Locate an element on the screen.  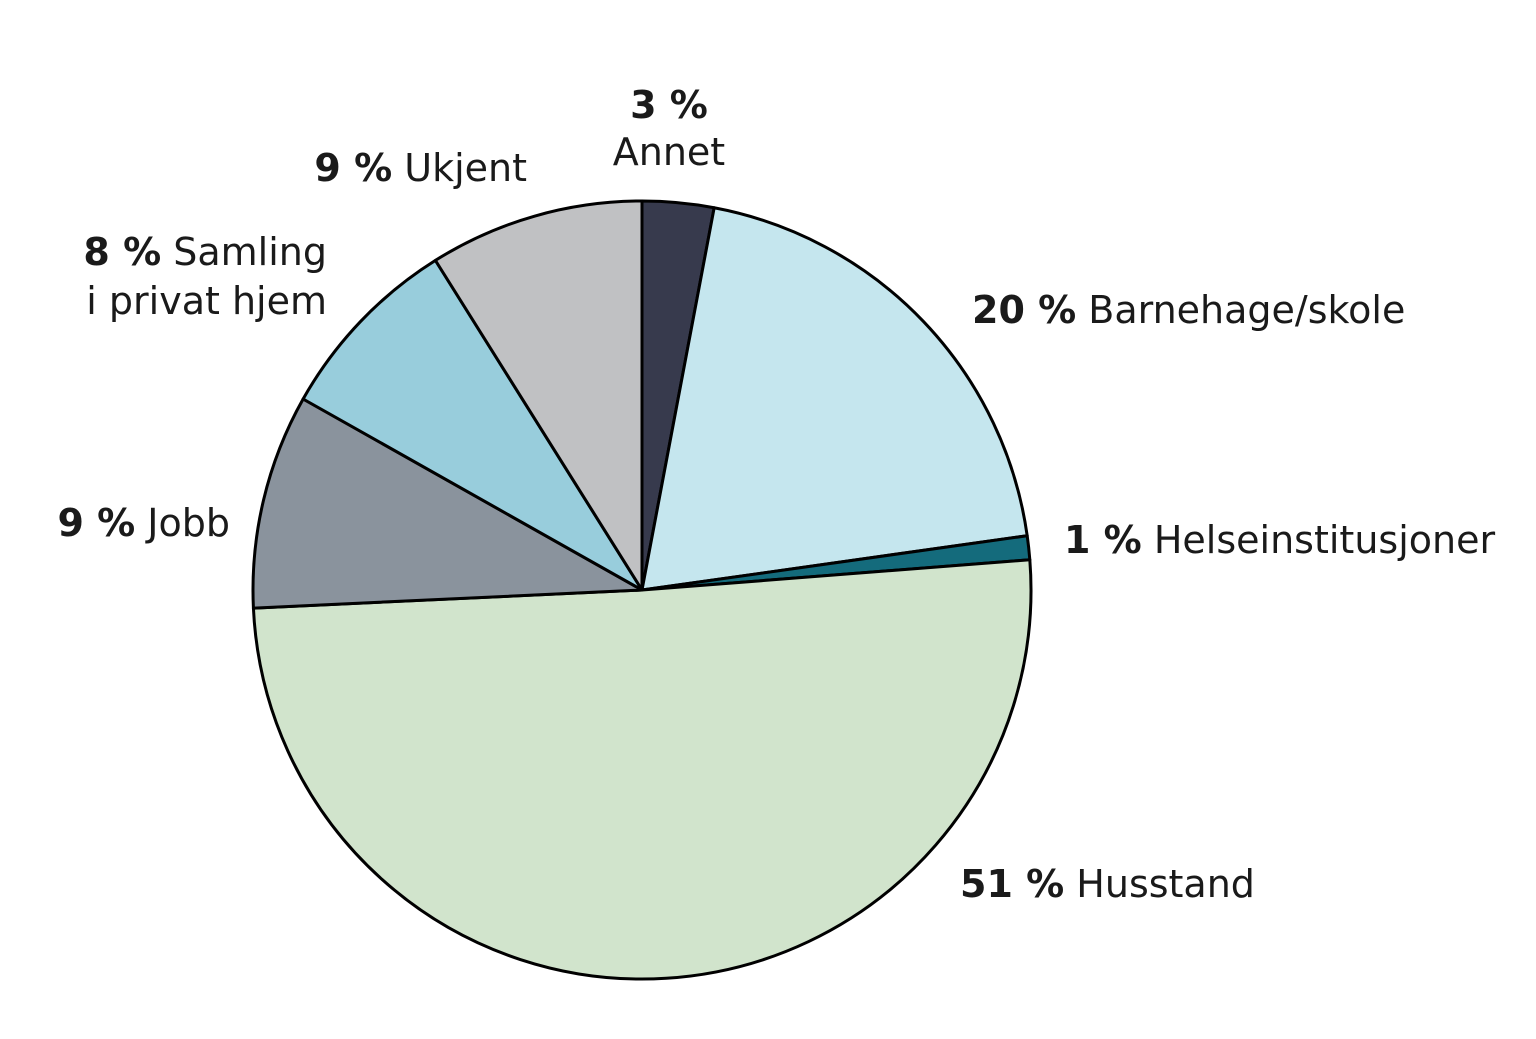
label-helse-pct: 1 % is located at coordinates (1103, 540).